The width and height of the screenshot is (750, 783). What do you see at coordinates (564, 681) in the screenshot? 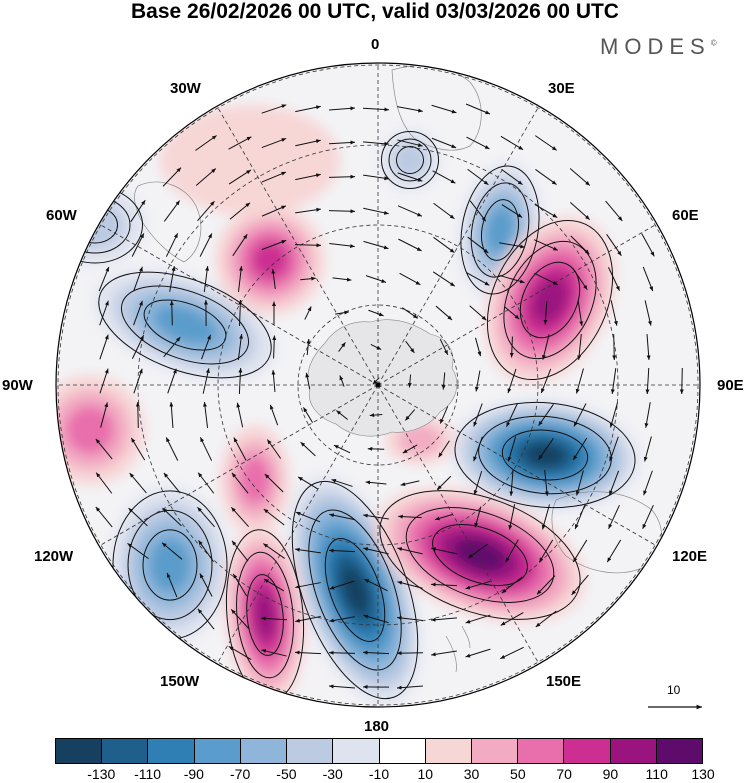
I see `lon-label-150e: 150E` at bounding box center [564, 681].